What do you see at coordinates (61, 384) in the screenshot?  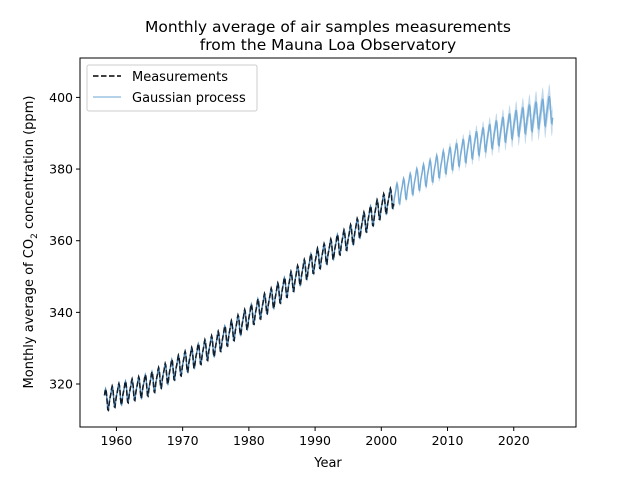 I see `y-tick-label: 320` at bounding box center [61, 384].